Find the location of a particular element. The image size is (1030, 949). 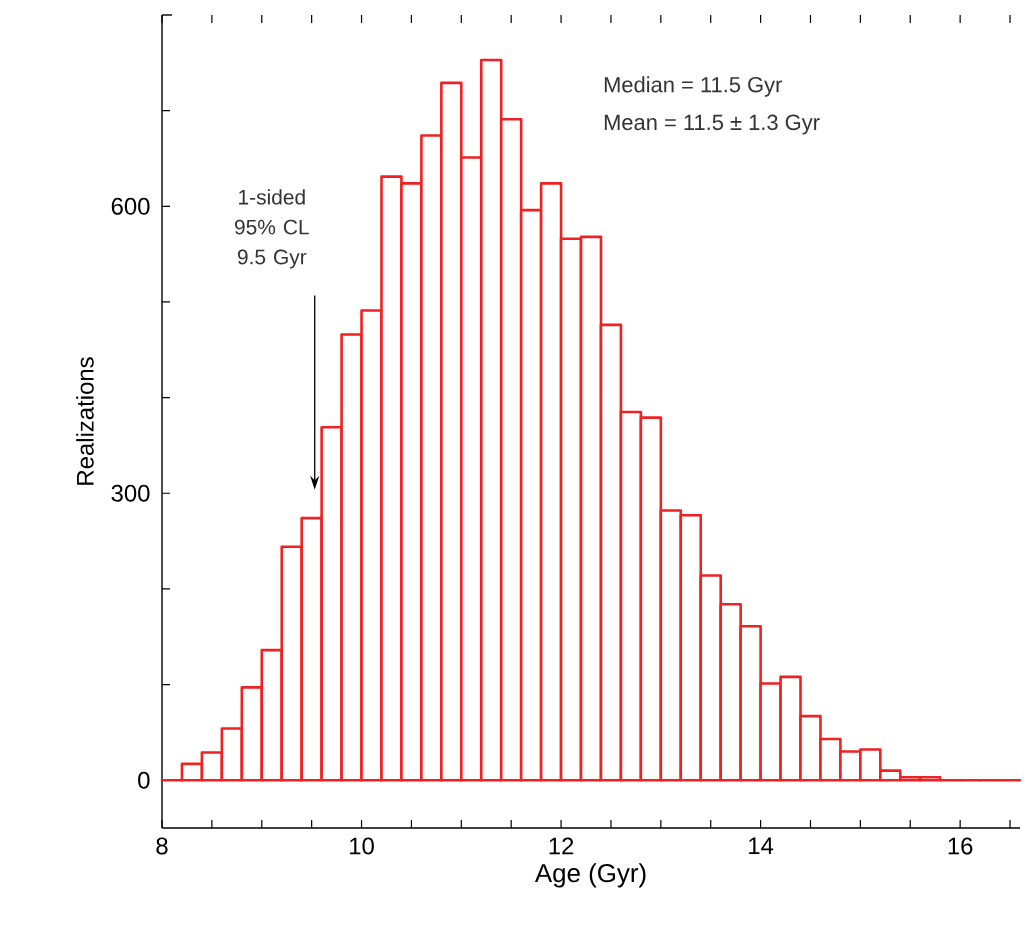

annotation: Mean = 11.5 ± 1.3 Gyr is located at coordinates (712, 124).